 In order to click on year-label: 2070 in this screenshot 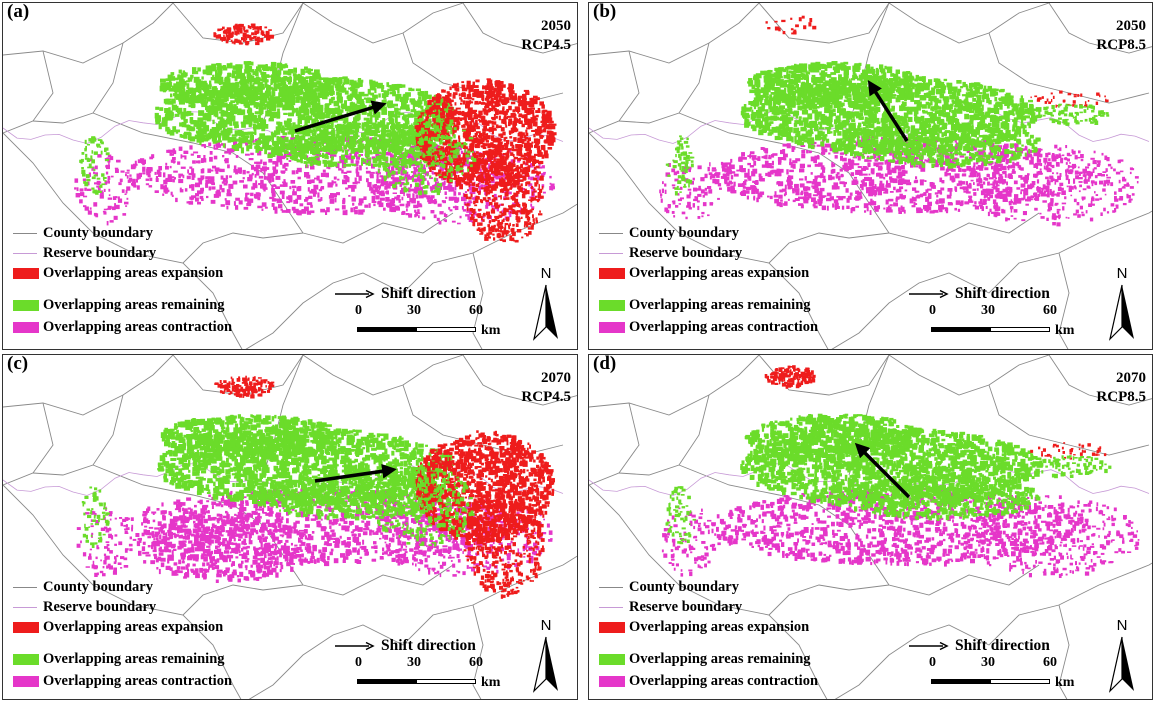, I will do `click(556, 378)`.